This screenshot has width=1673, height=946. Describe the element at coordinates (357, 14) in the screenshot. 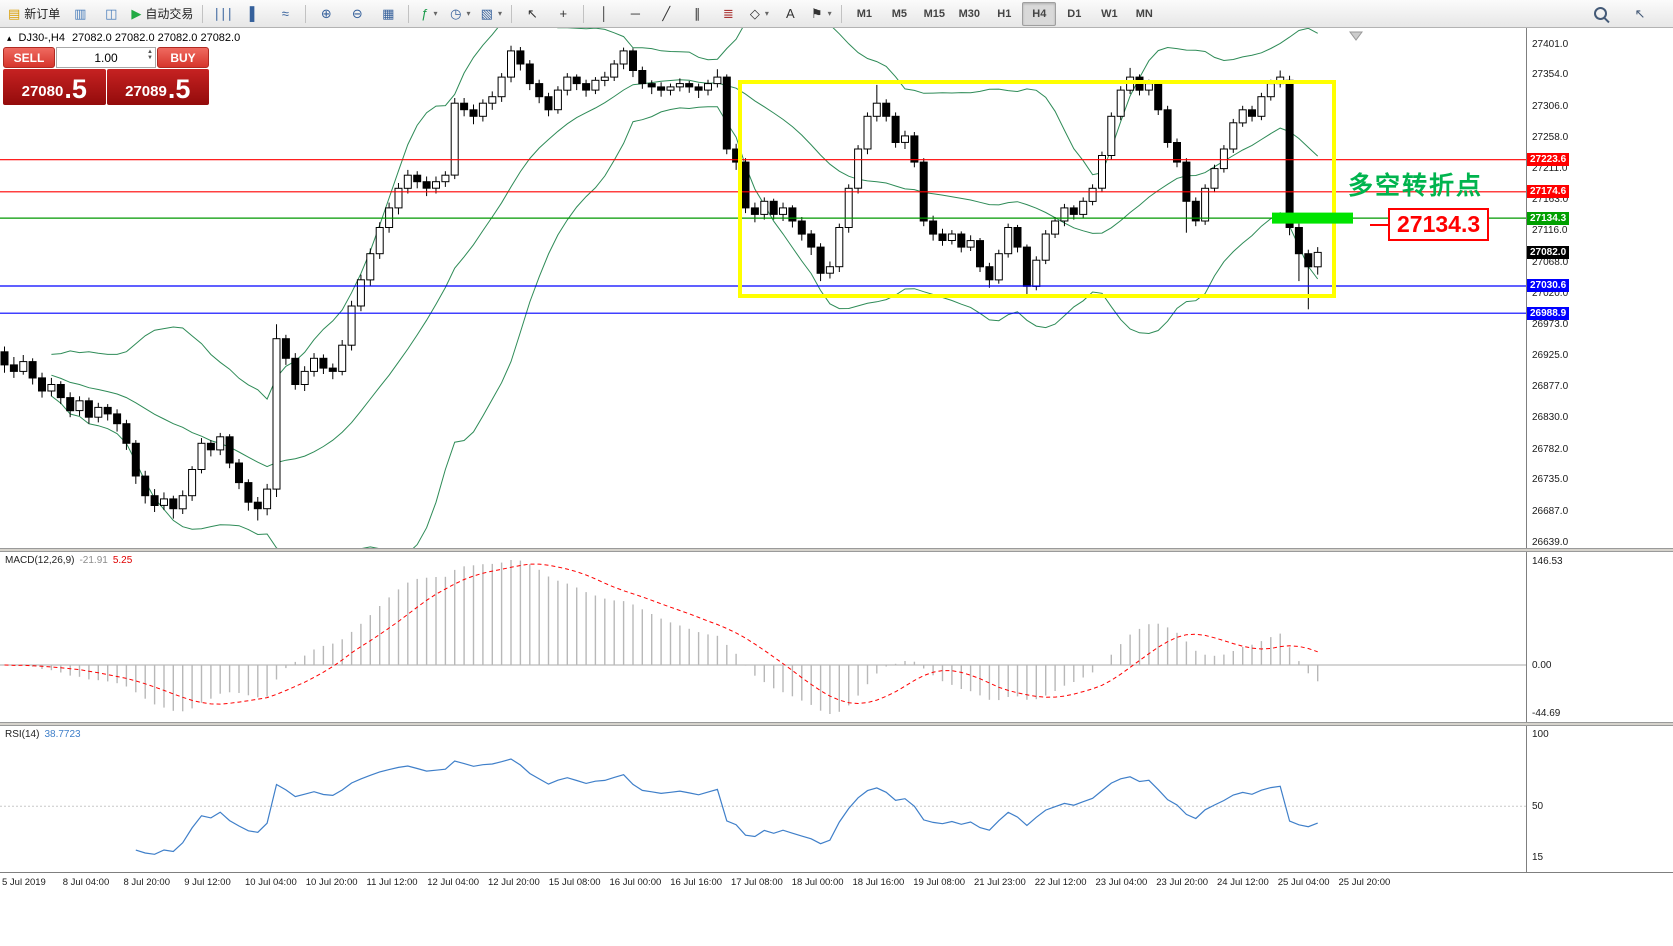

I see `zoom-out-button: ⊖` at that location.